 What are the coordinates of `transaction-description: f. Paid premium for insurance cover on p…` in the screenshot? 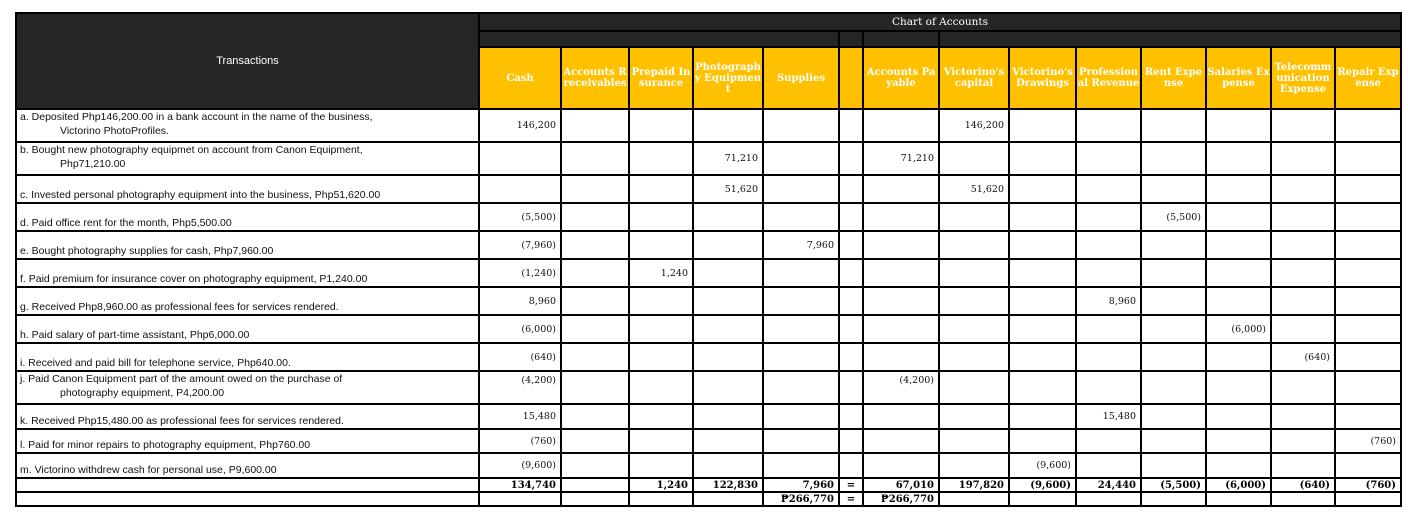 It's located at (247, 273).